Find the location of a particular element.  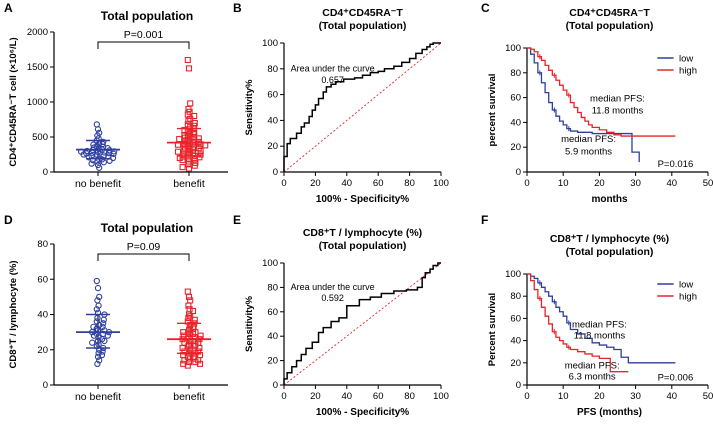

panel-F-y-label: Percent survival is located at coordinates (492, 329).